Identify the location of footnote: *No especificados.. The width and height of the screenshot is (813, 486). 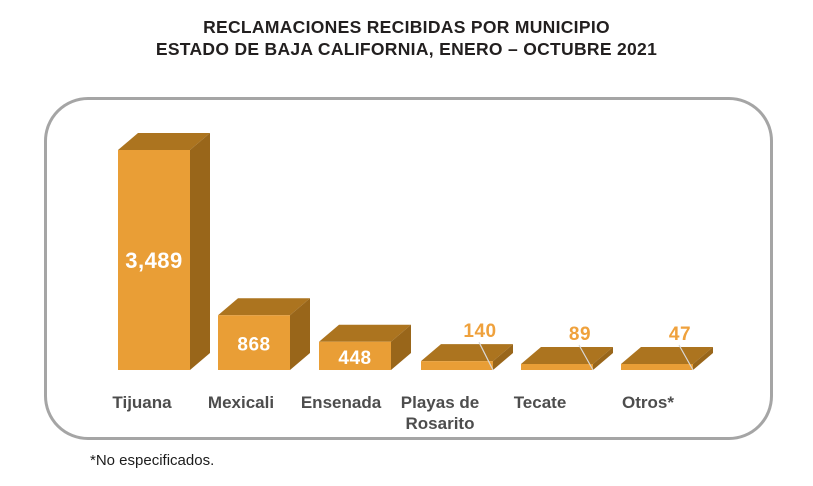
(152, 460).